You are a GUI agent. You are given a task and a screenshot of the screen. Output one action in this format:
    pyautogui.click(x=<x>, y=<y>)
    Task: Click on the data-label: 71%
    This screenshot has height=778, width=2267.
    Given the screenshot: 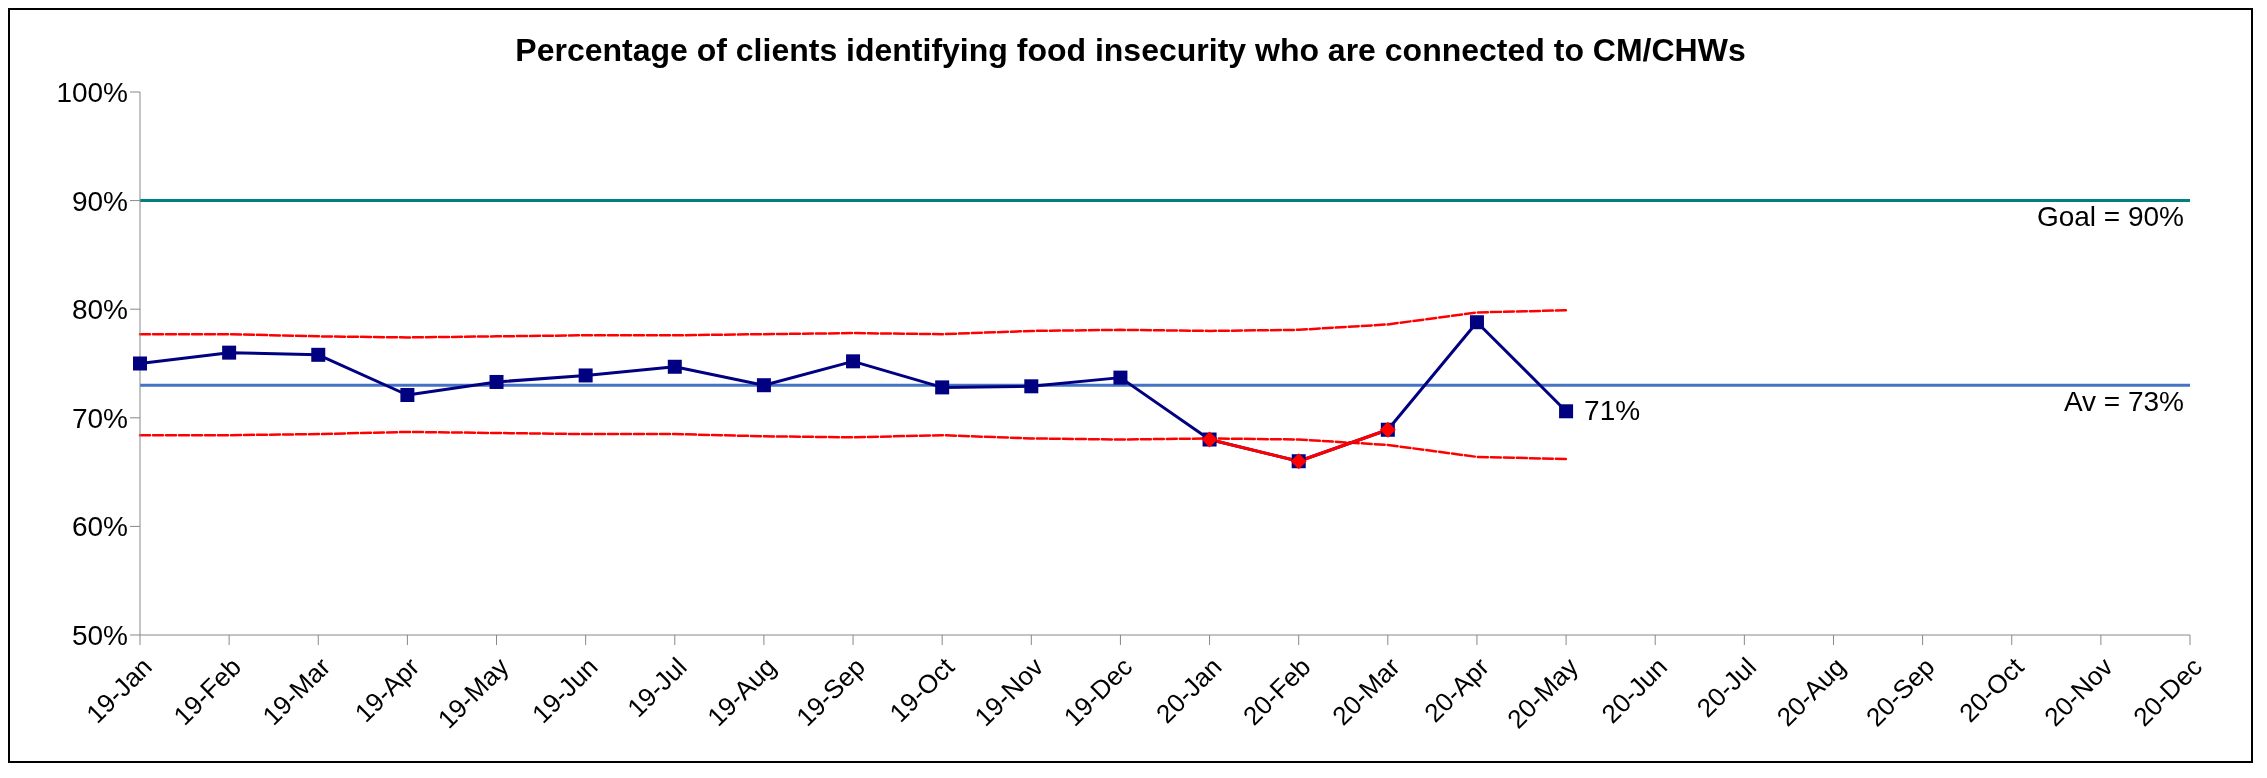 What is the action you would take?
    pyautogui.click(x=1612, y=411)
    